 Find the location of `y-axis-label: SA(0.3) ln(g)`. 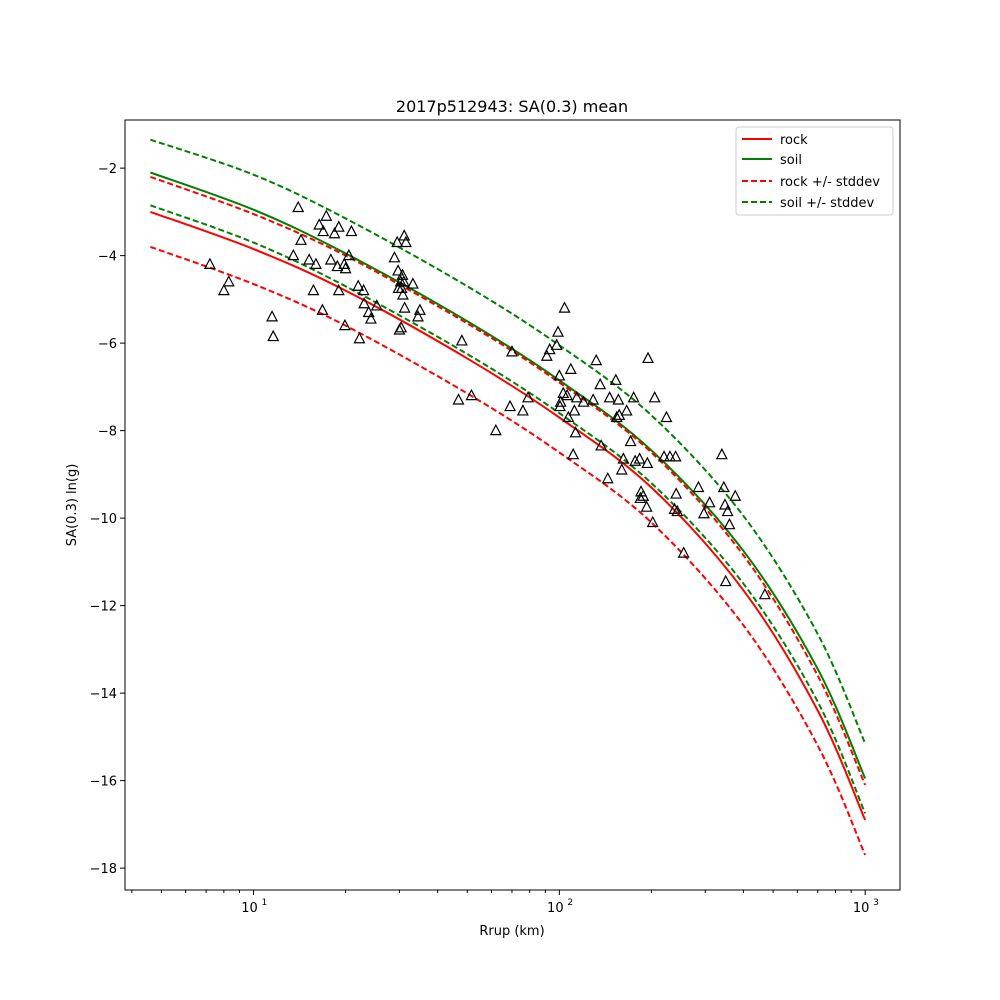

y-axis-label: SA(0.3) ln(g) is located at coordinates (72, 505).